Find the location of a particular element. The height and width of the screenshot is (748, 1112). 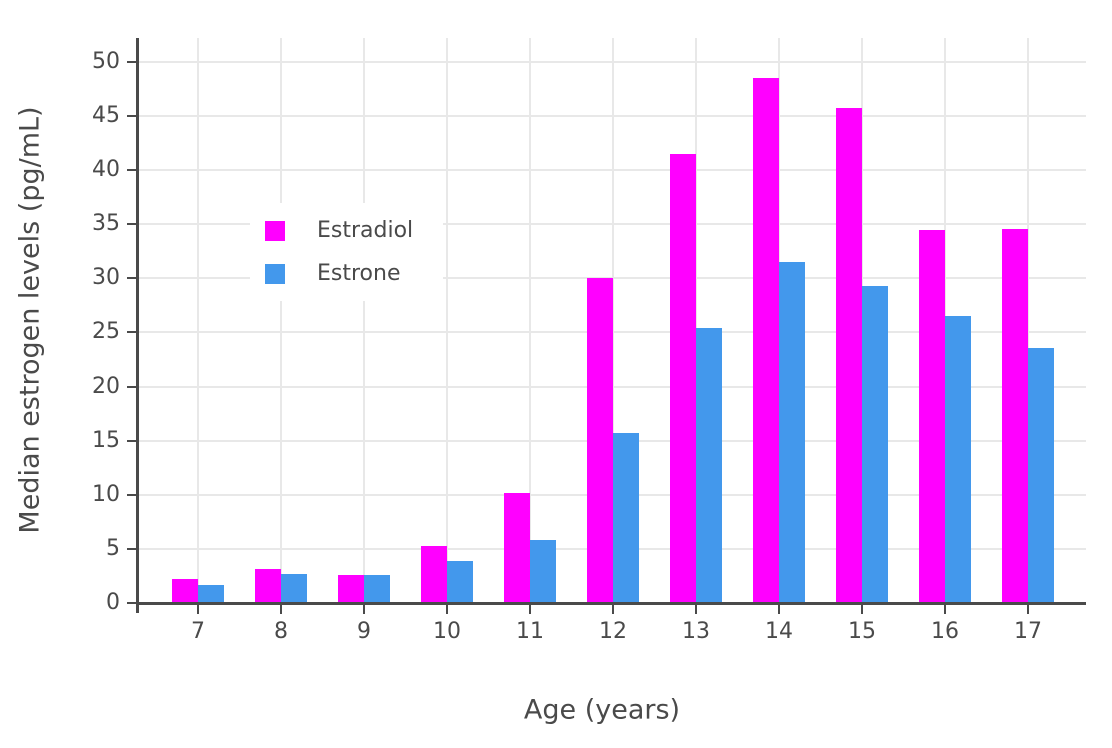

x-tick-label-13: 13 is located at coordinates (696, 631).